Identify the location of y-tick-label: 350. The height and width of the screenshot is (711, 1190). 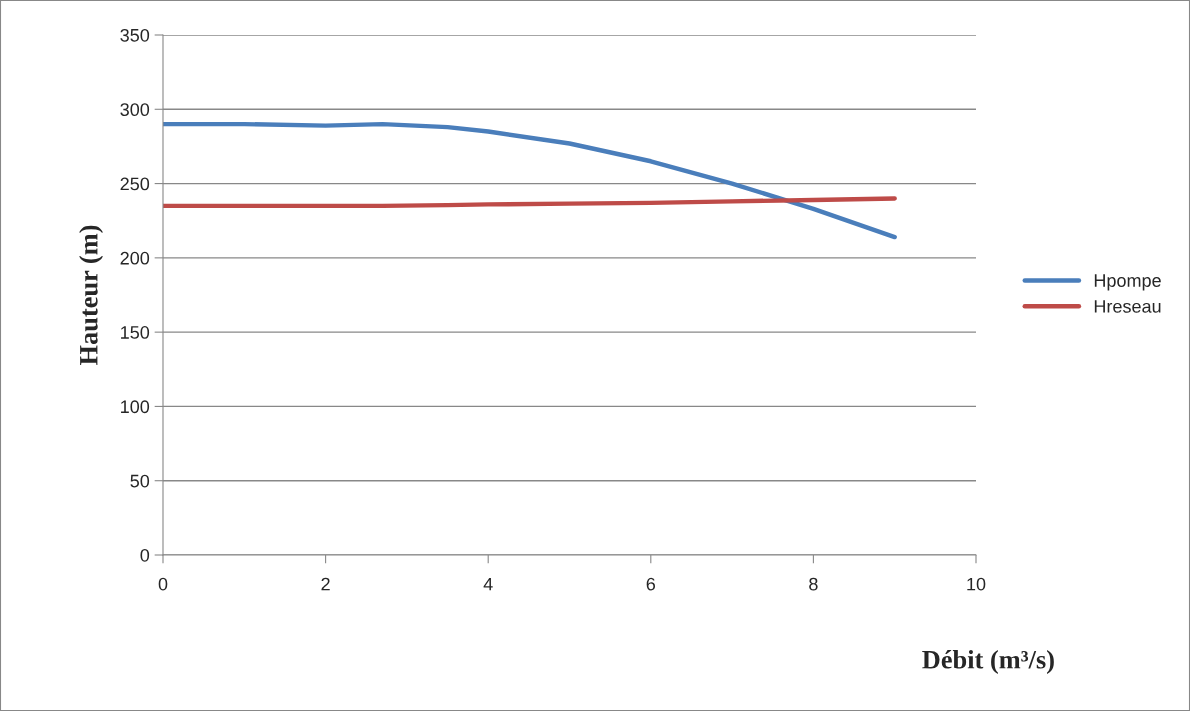
(135, 35).